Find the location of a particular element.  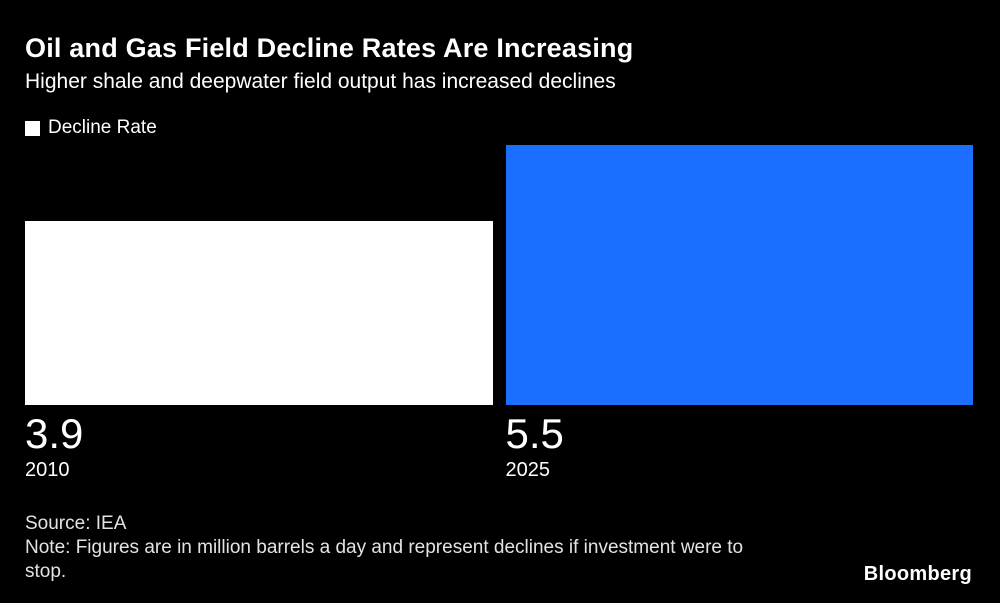

value-label: 3.9 is located at coordinates (54, 433).